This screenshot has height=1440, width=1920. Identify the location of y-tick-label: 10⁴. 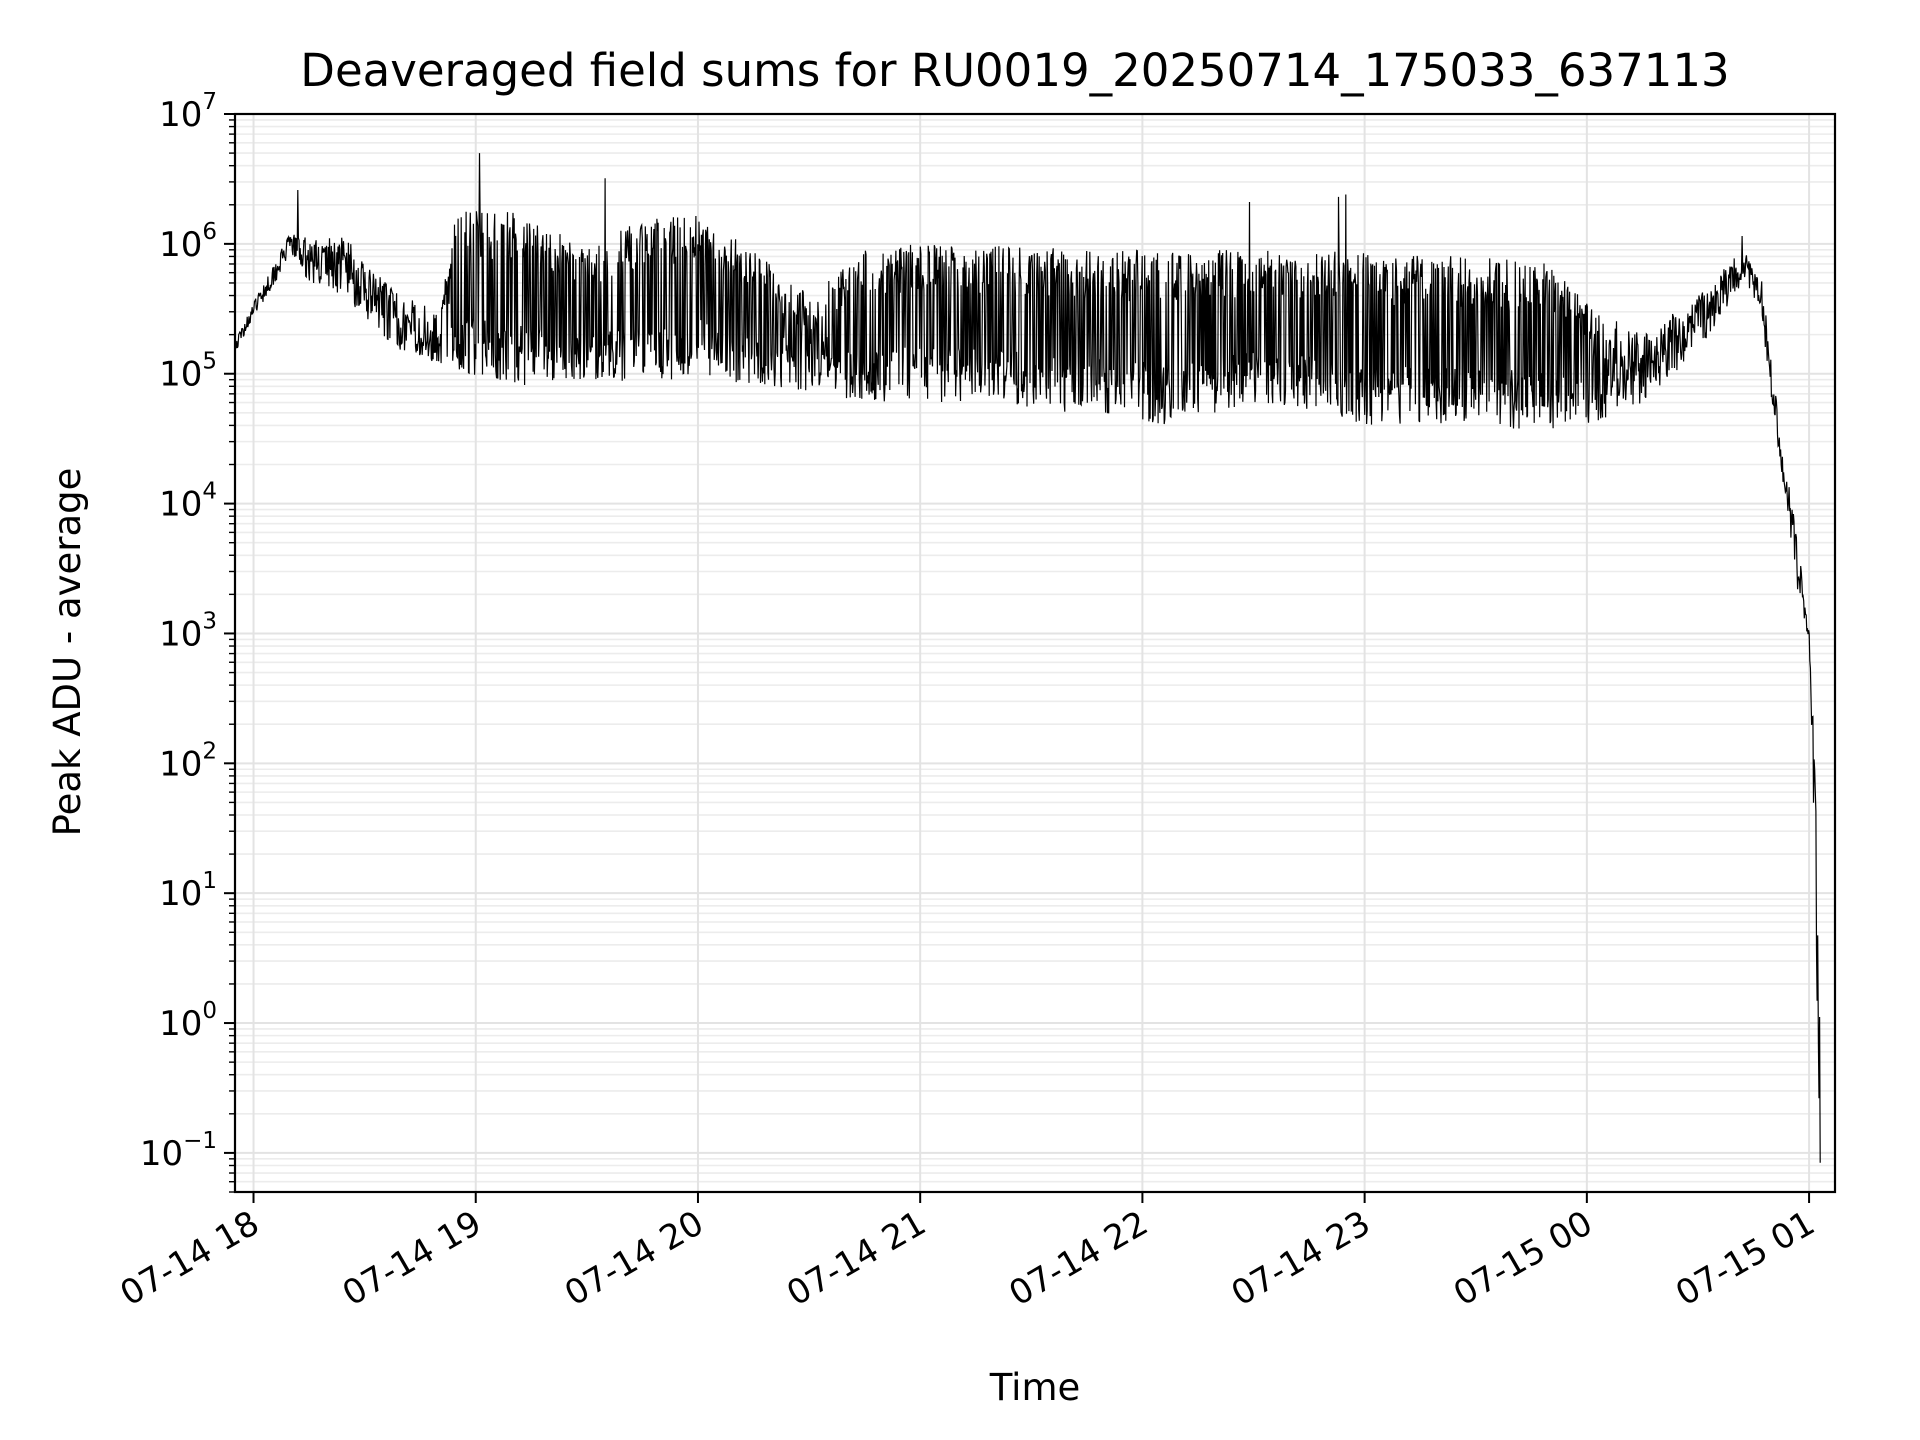
(188, 502).